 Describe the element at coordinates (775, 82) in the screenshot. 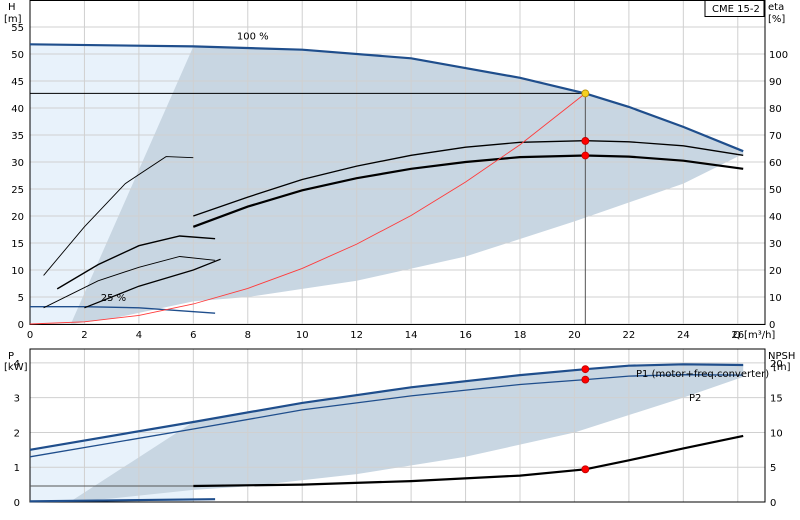

I see `y-right-tick-label: 90` at that location.